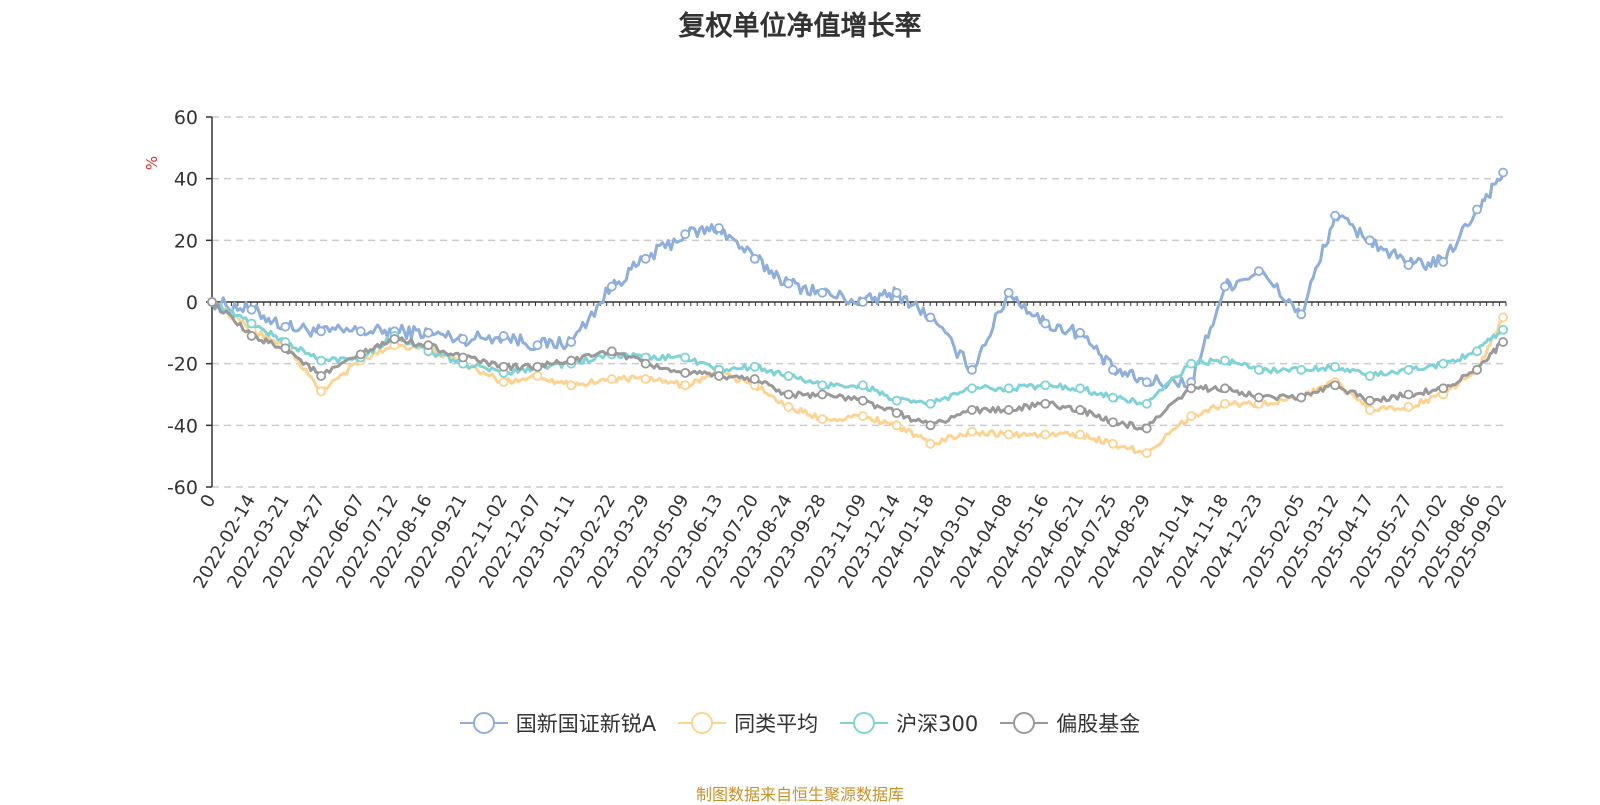 The image size is (1600, 805). What do you see at coordinates (799, 794) in the screenshot?
I see `source-note: 制图数据来自恒生聚源数据库` at bounding box center [799, 794].